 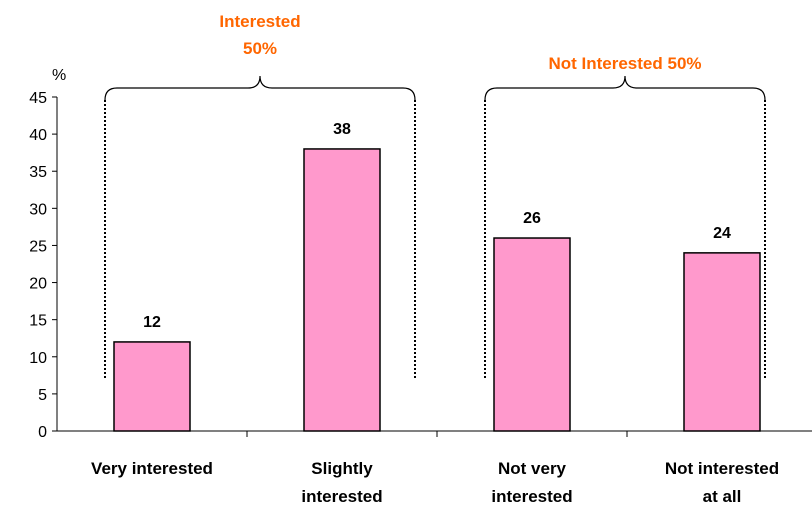 What do you see at coordinates (38, 209) in the screenshot?
I see `y-tick-label: 30` at bounding box center [38, 209].